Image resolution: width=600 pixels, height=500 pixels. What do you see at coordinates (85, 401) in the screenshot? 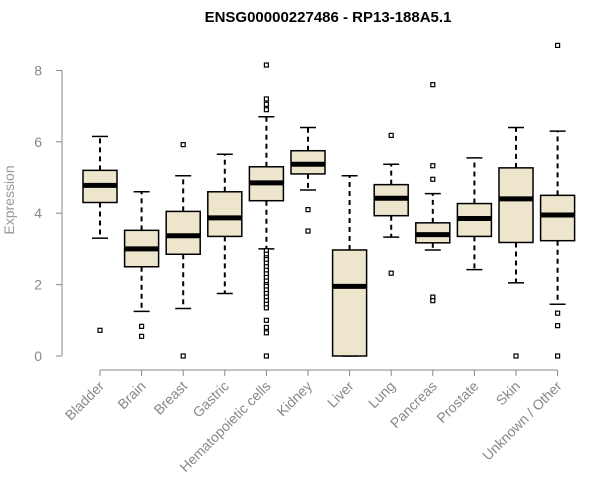
I see `x-tick-label: Bladder` at bounding box center [85, 401].